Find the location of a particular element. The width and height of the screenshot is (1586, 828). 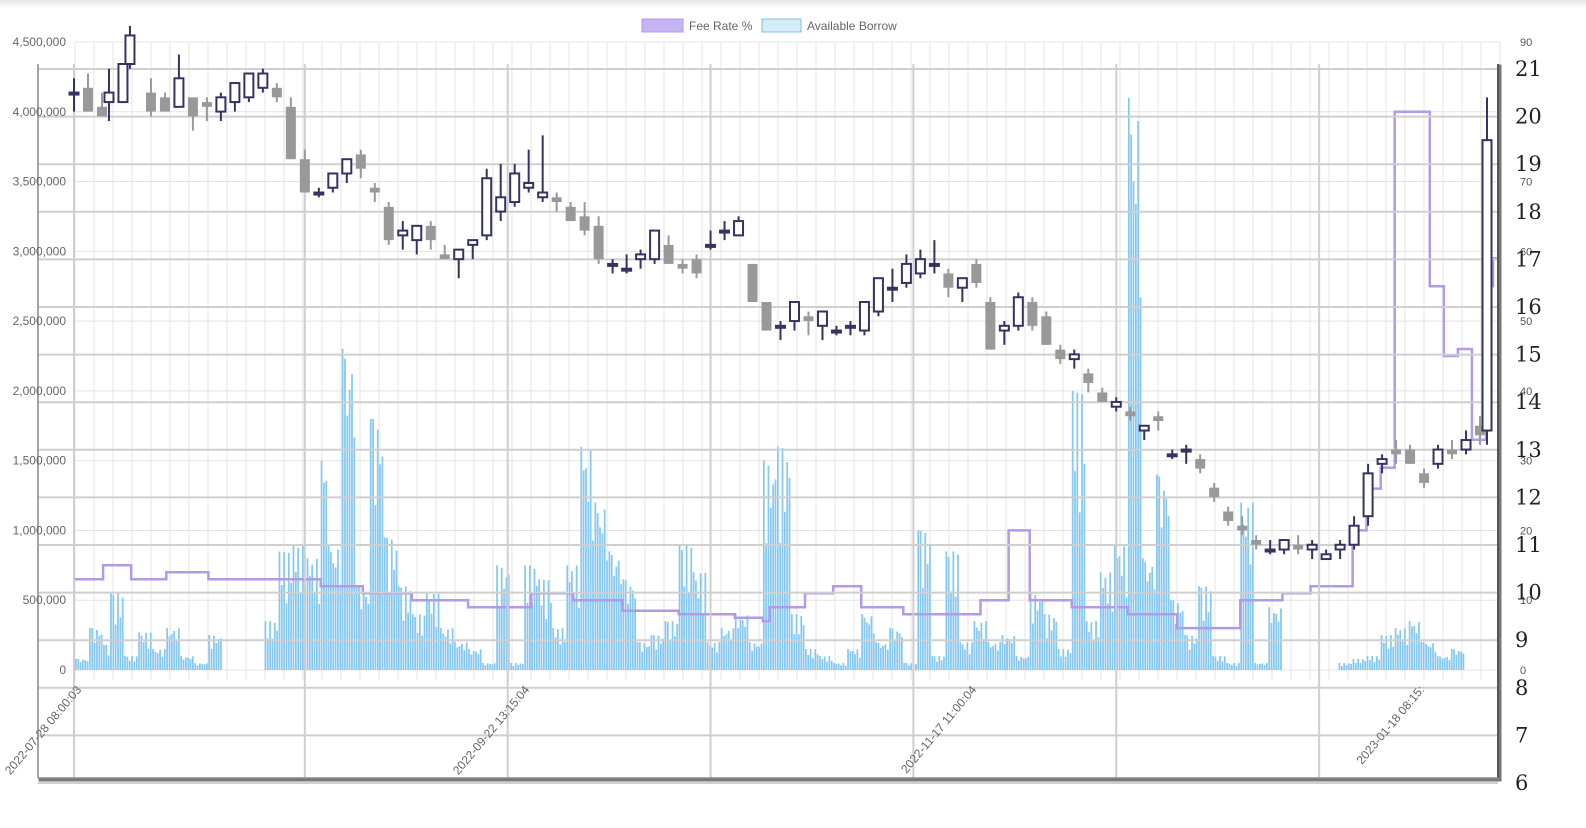

right-tick-label: 20 is located at coordinates (1526, 531).